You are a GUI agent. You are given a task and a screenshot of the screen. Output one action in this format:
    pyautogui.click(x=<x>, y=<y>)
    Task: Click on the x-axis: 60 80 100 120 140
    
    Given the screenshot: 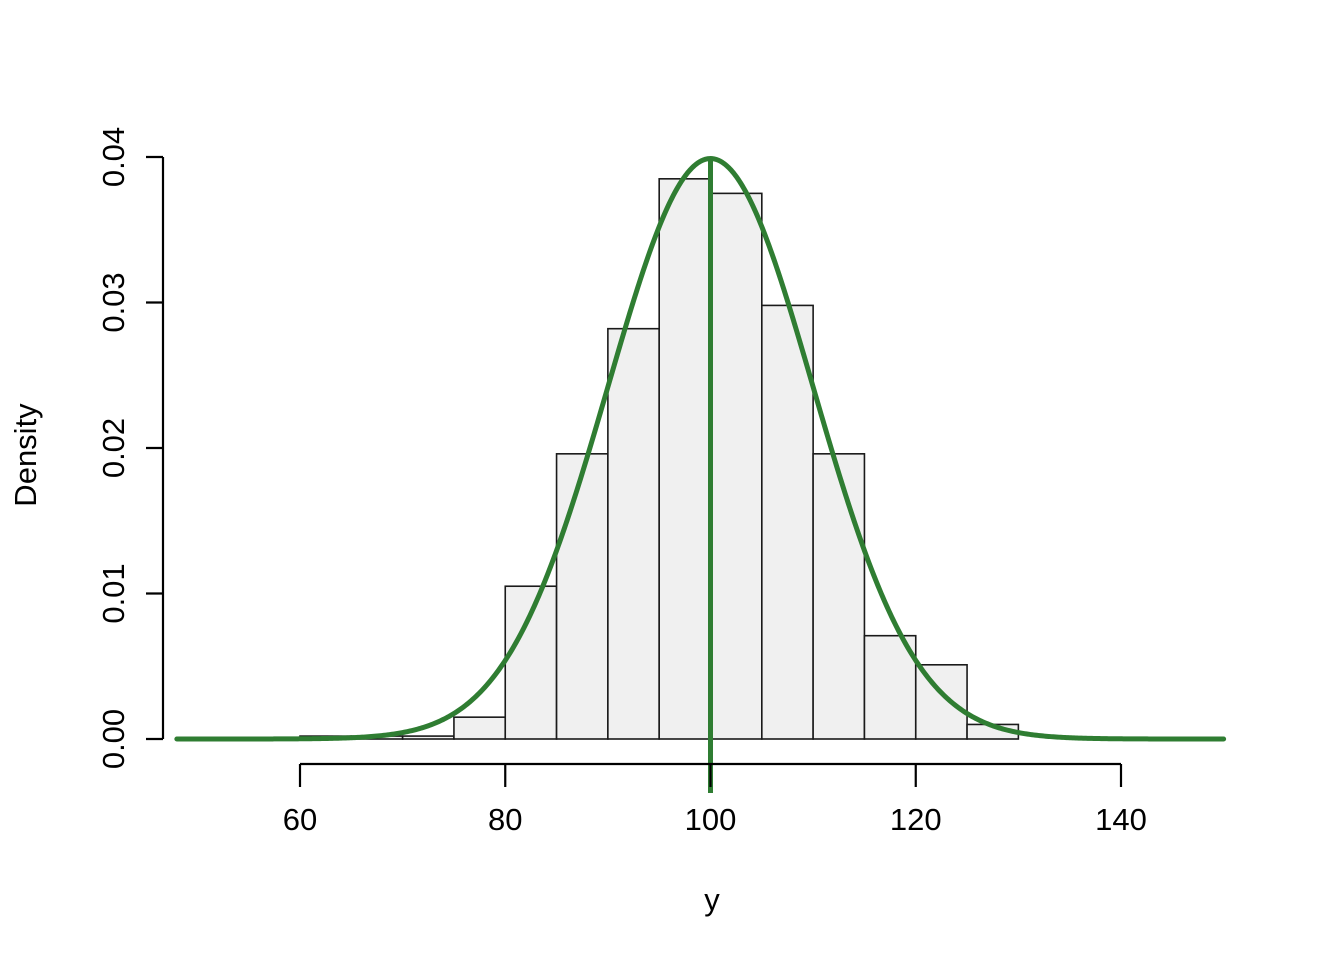 What is the action you would take?
    pyautogui.click(x=715, y=799)
    